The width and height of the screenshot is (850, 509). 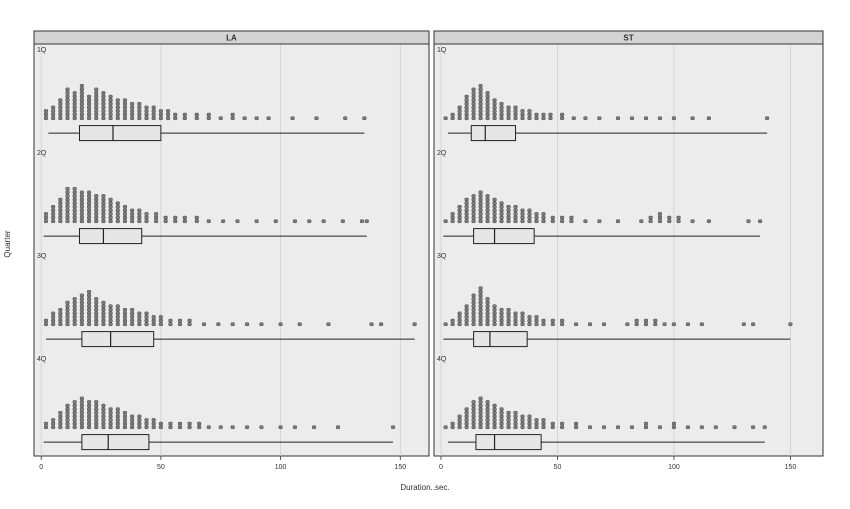 I want to click on row-1q: 1Q, so click(x=603, y=94).